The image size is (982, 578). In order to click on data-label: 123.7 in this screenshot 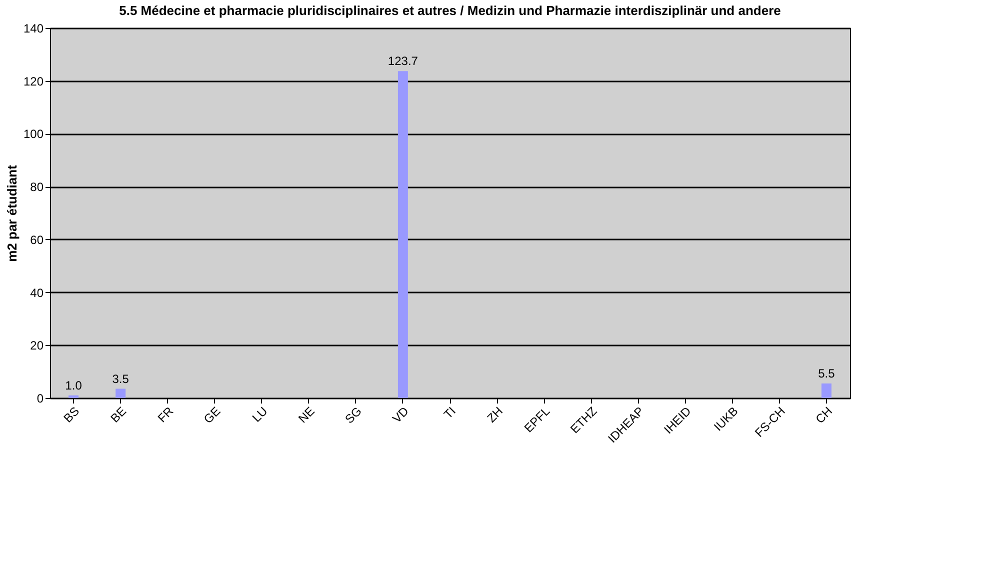, I will do `click(403, 61)`.